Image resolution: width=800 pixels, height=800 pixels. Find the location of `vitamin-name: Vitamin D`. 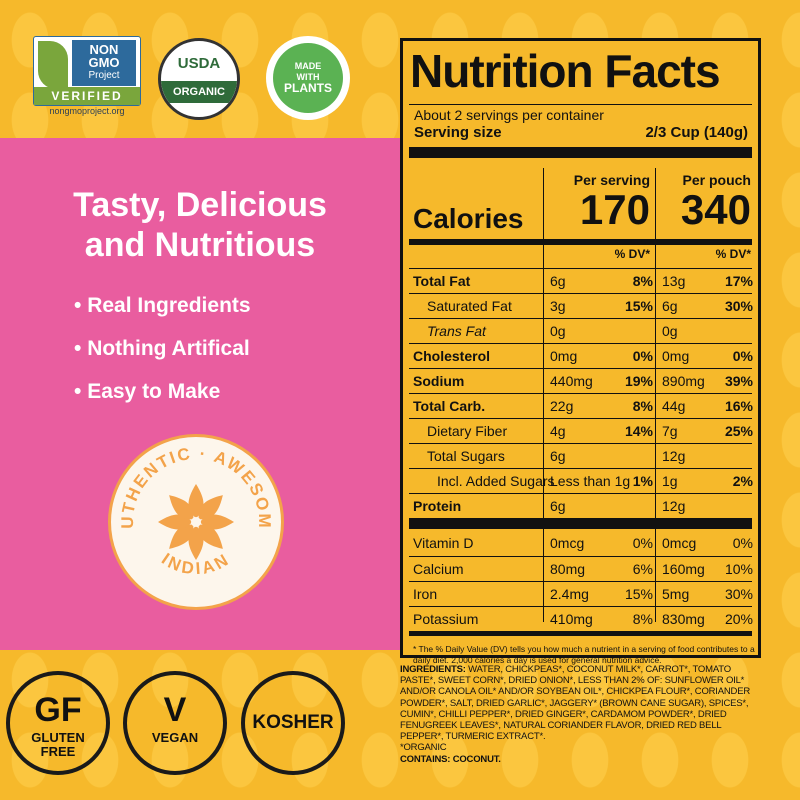

vitamin-name: Vitamin D is located at coordinates (443, 543).